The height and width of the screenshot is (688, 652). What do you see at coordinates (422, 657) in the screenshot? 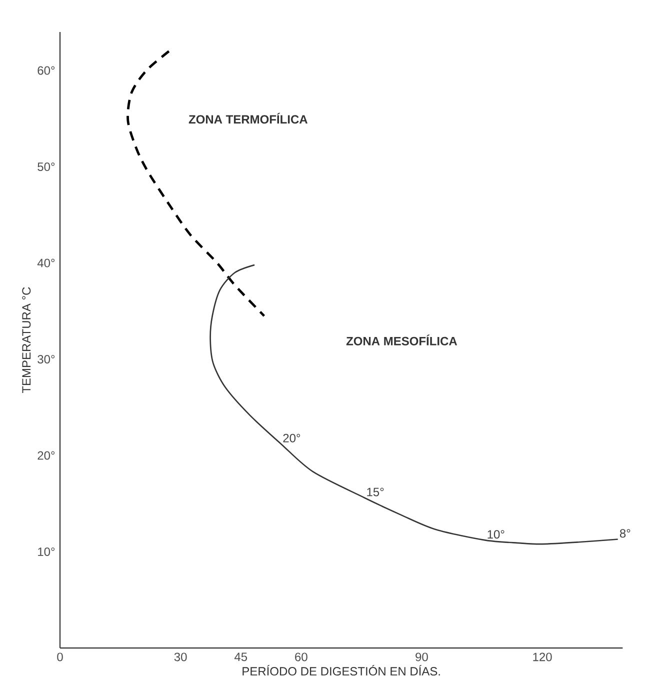
I see `x-tick-label: 90` at bounding box center [422, 657].